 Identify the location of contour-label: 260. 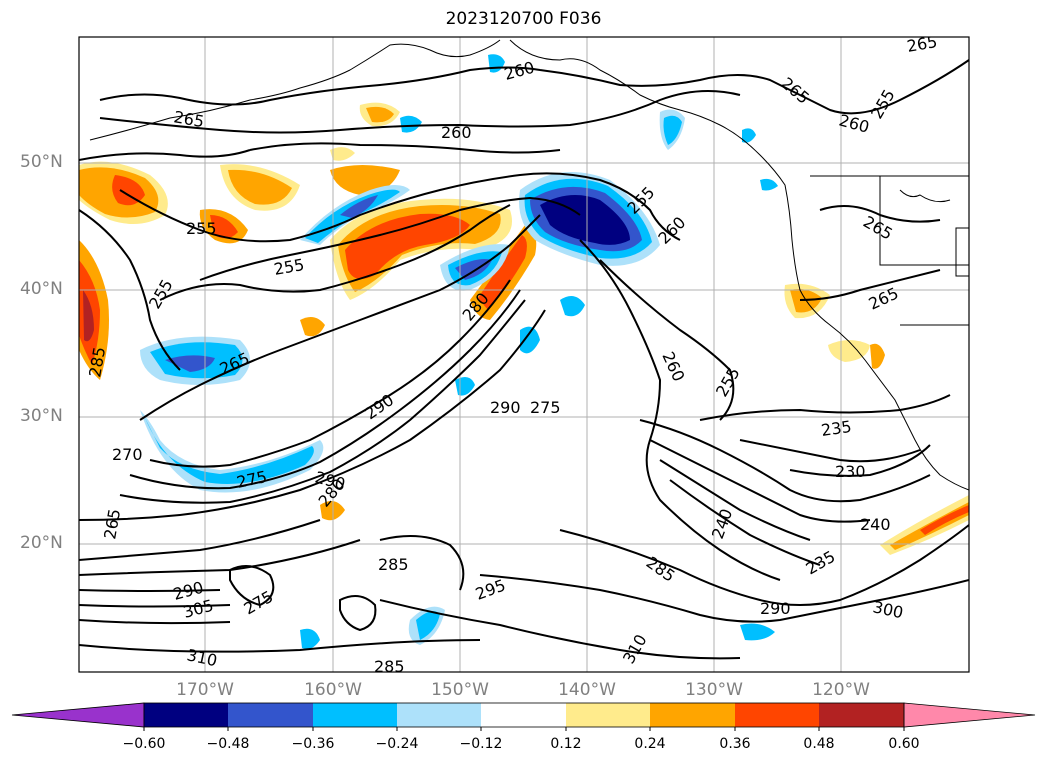
(456, 132).